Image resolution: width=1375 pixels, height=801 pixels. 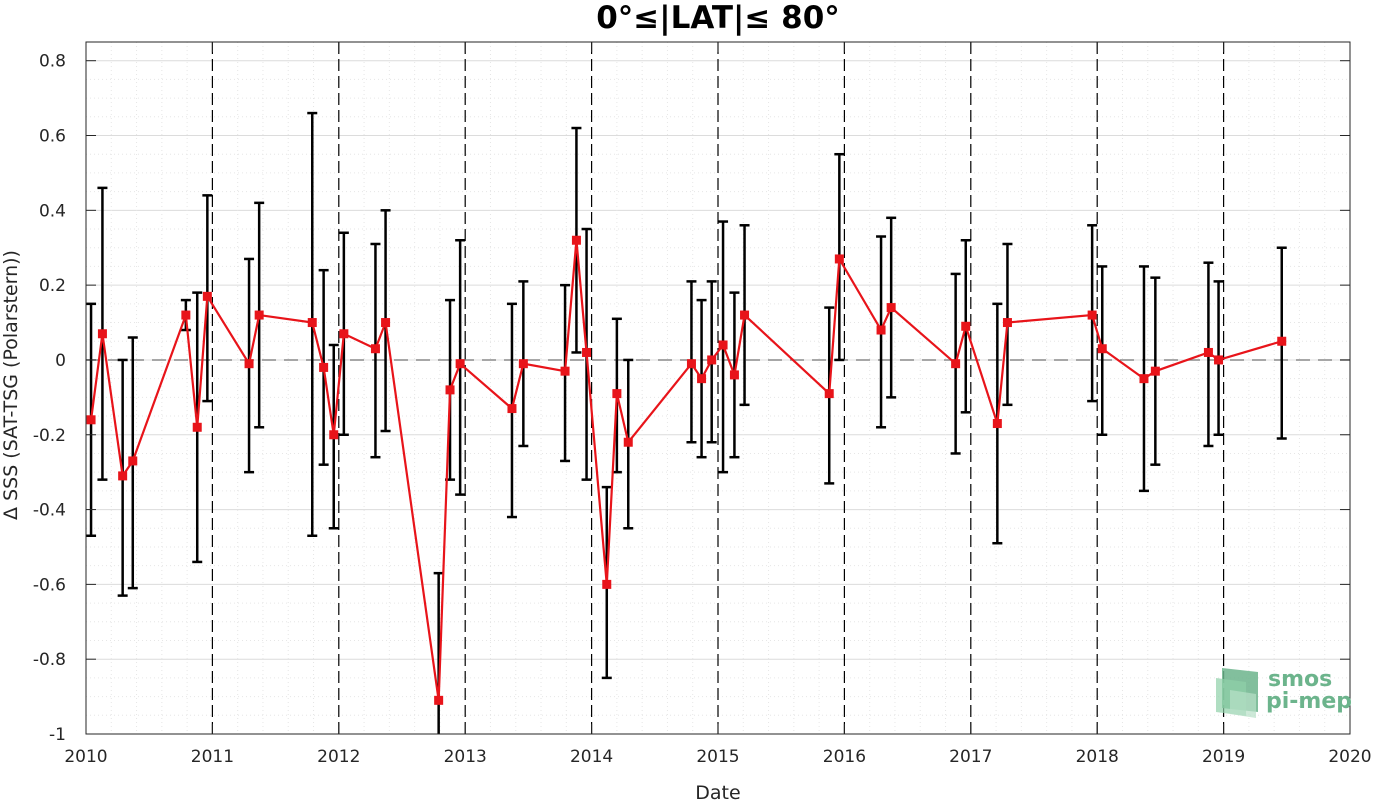 I want to click on chart-title: 0°≤|LAT|≤ 80°, so click(x=718, y=18).